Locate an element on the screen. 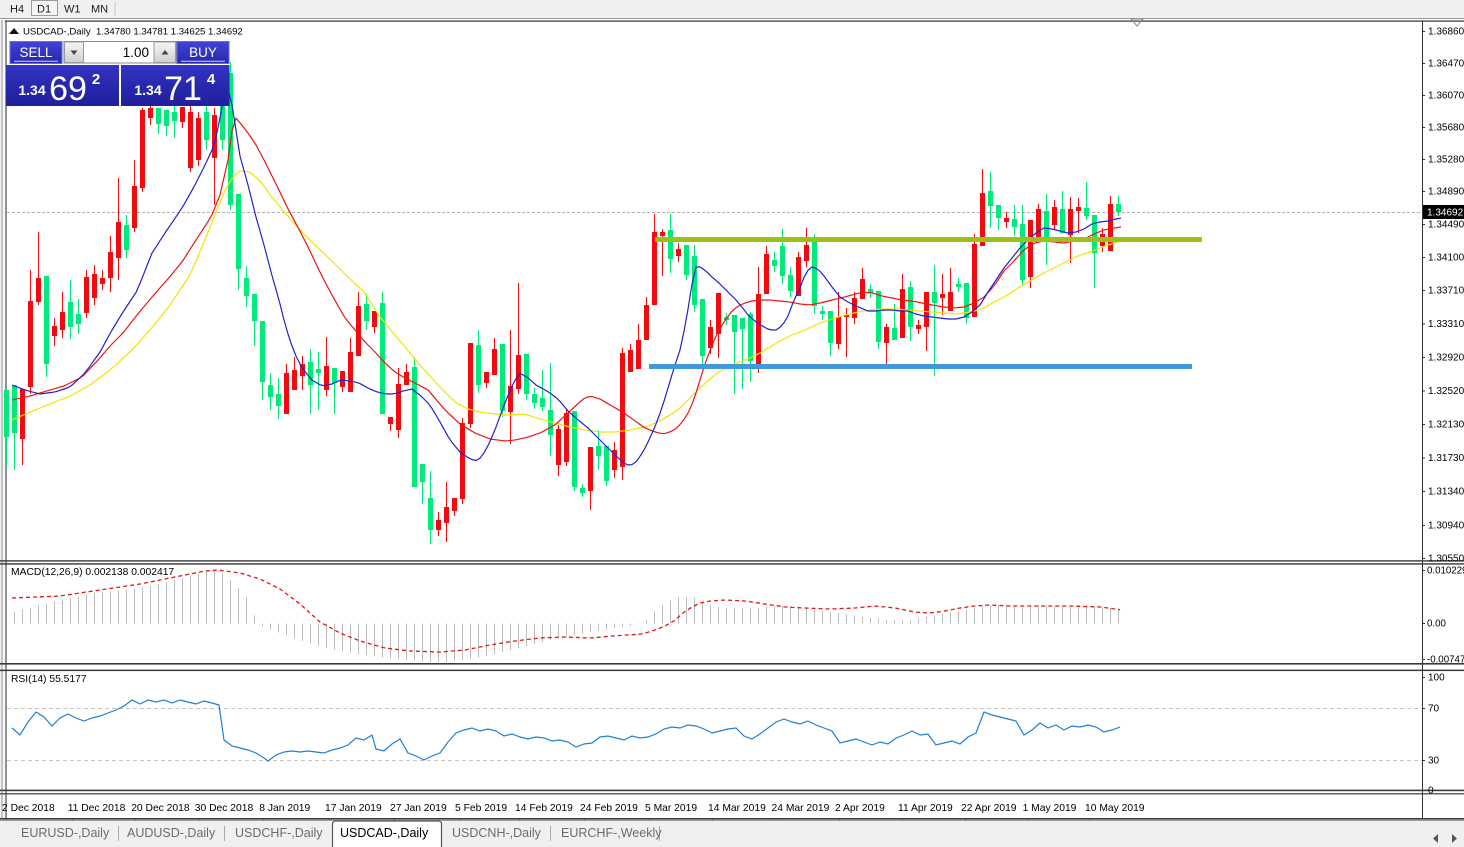 This screenshot has height=847, width=1464. svg-text: 0.00 is located at coordinates (1436, 624).